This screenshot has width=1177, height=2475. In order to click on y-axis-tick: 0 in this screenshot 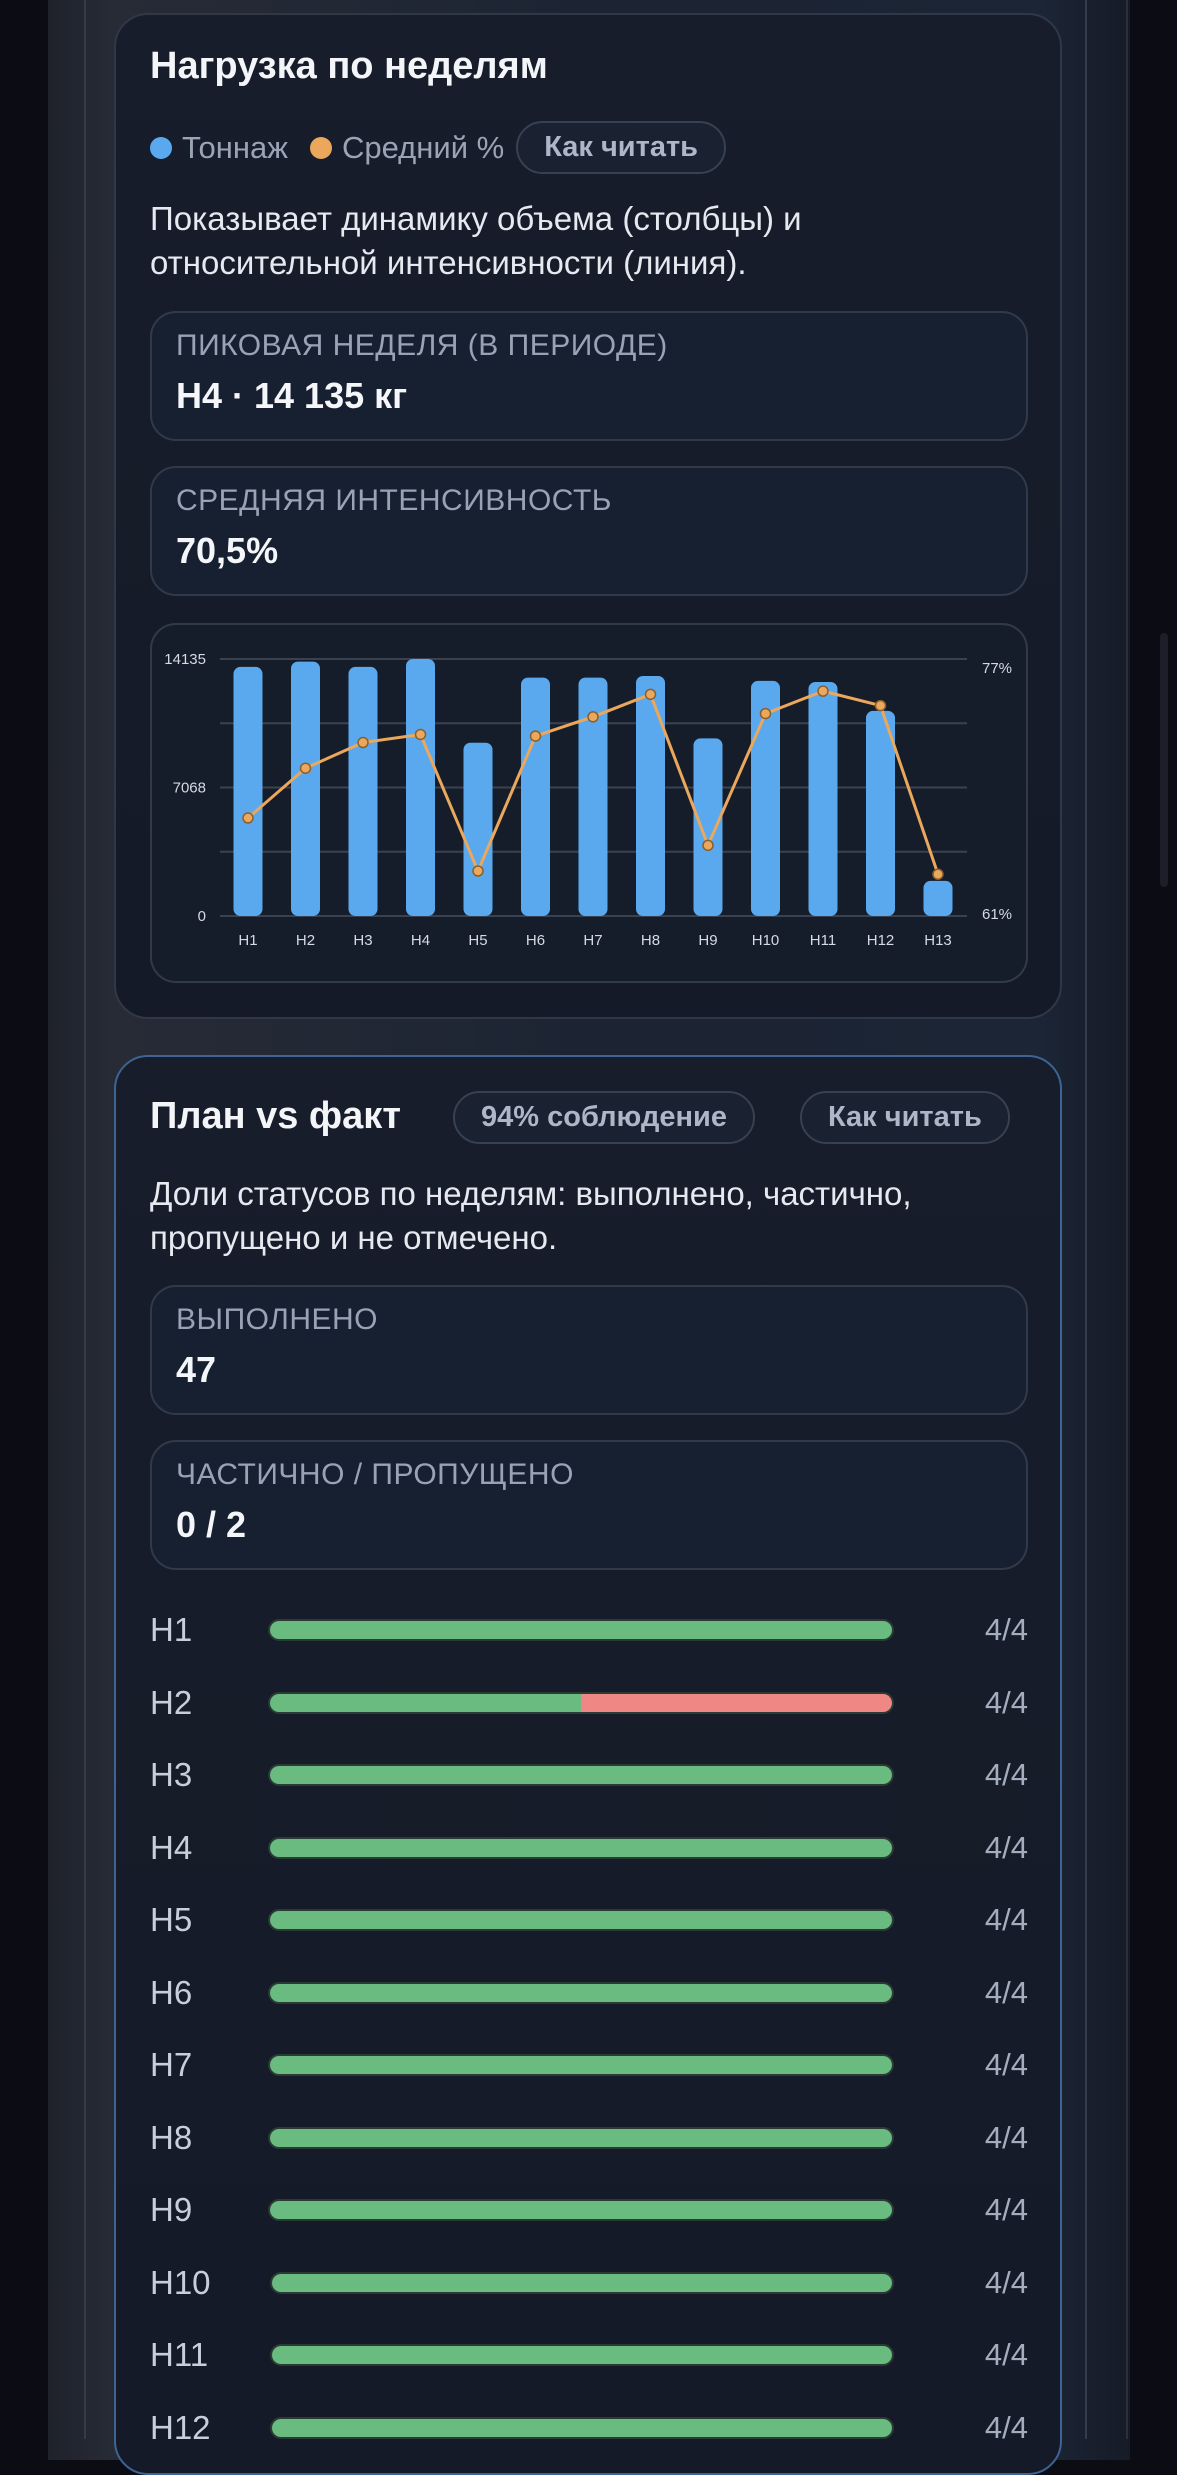, I will do `click(202, 916)`.